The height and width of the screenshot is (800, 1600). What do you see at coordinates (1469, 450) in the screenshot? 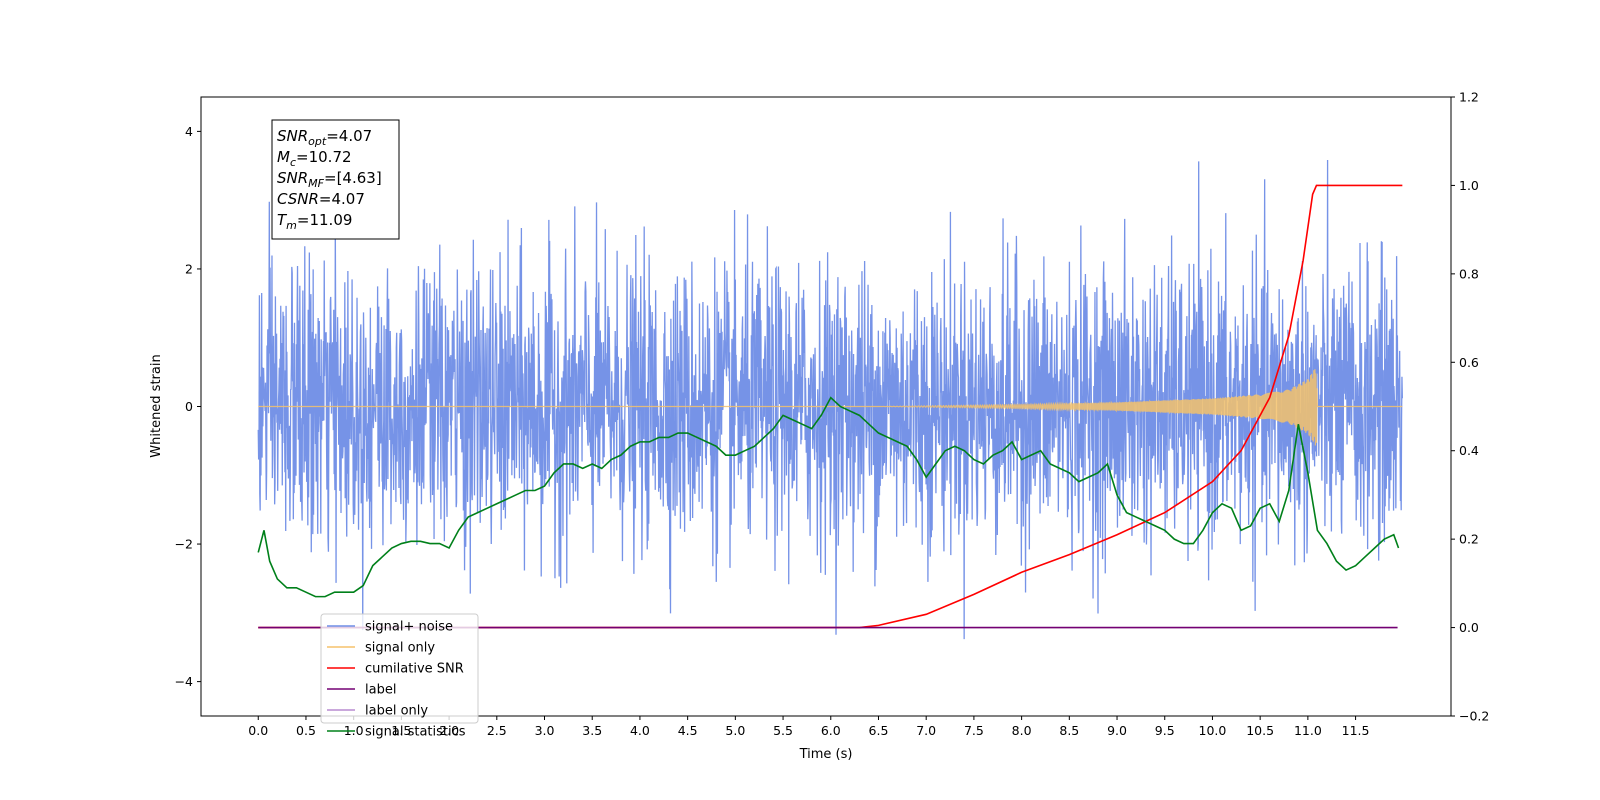
I see `y2-tick-label: 0.4` at bounding box center [1469, 450].